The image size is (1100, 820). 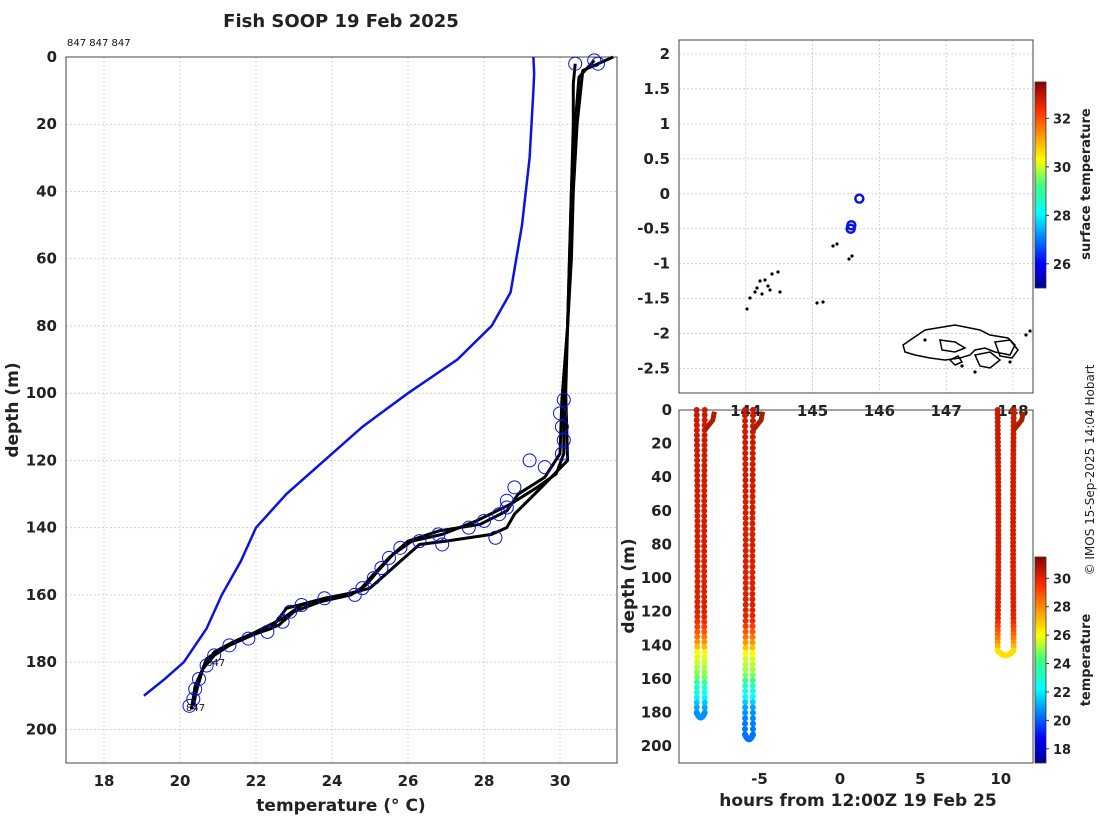 What do you see at coordinates (656, 645) in the screenshot?
I see `section-y-tick-7: 140` at bounding box center [656, 645].